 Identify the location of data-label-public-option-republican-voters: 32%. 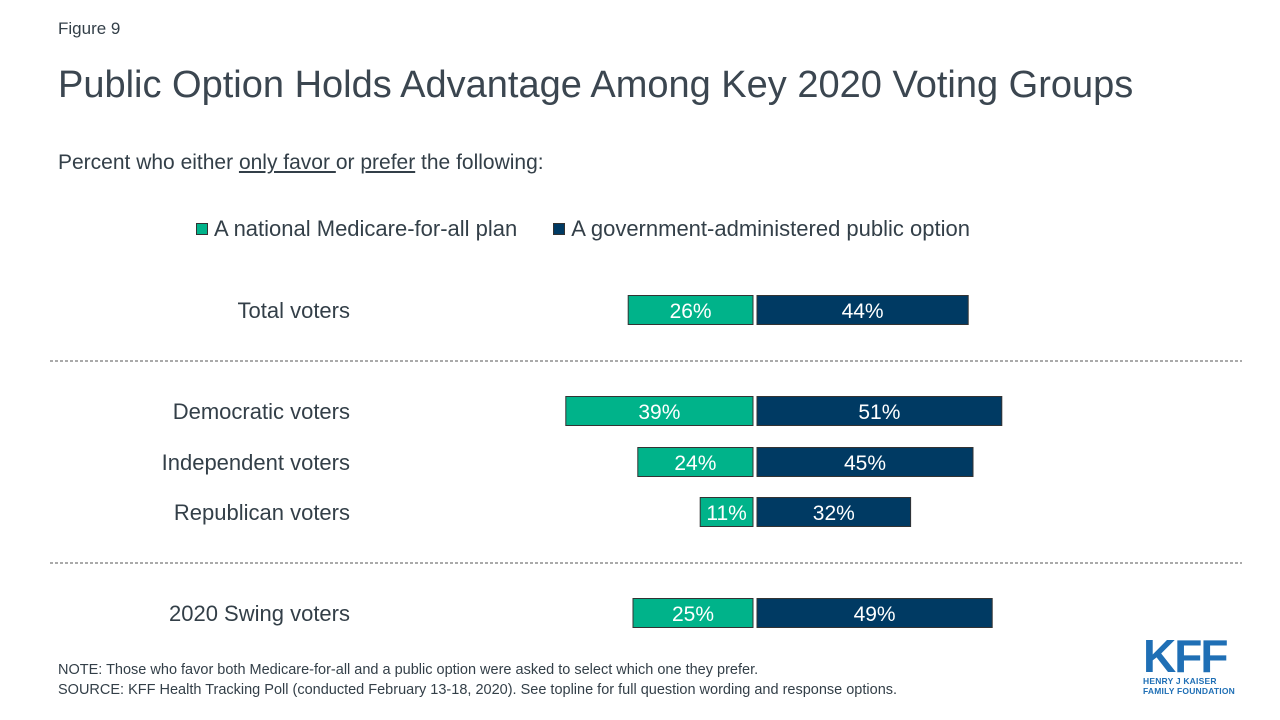
(834, 513).